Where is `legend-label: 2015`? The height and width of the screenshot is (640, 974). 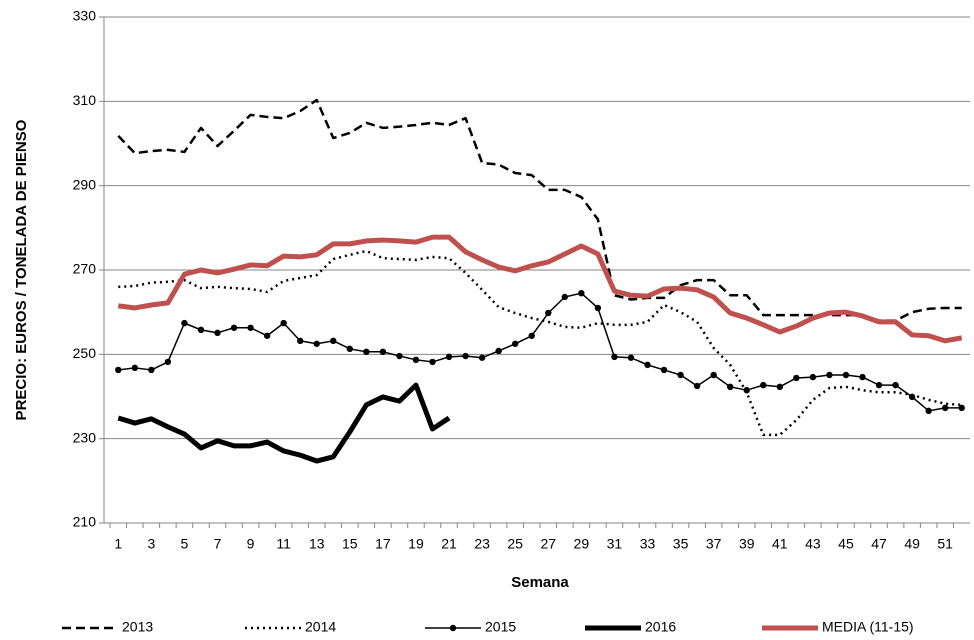 legend-label: 2015 is located at coordinates (500, 627).